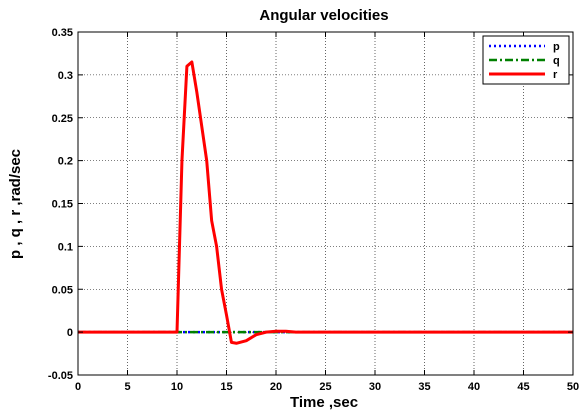  Describe the element at coordinates (127, 387) in the screenshot. I see `x-tick-label: 5` at that location.